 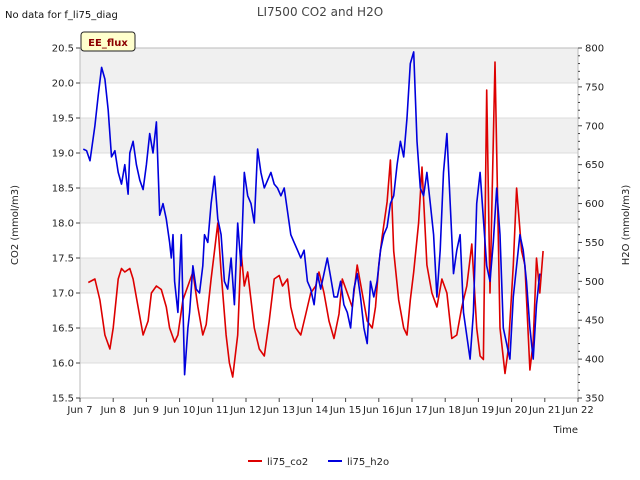 I want to click on y2-tick-label: 600, so click(x=594, y=204).